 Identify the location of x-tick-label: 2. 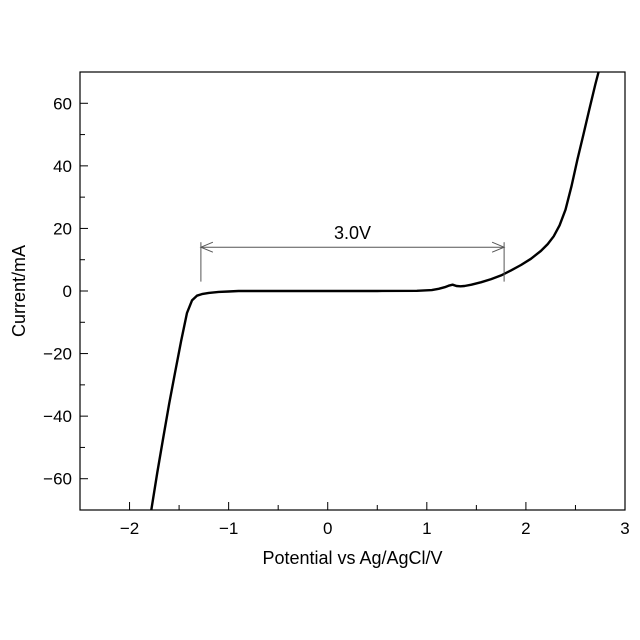
(525, 528).